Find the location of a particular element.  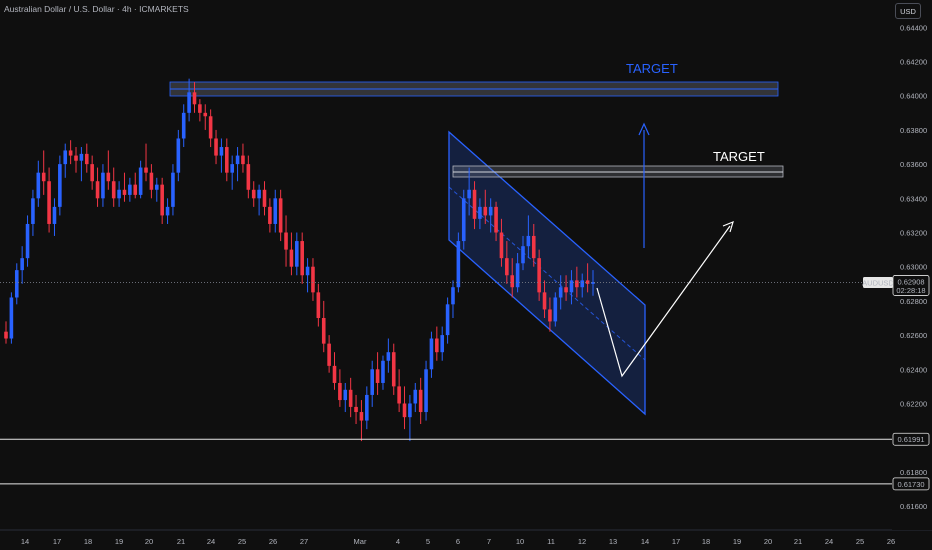

currency-button: USD is located at coordinates (908, 11).